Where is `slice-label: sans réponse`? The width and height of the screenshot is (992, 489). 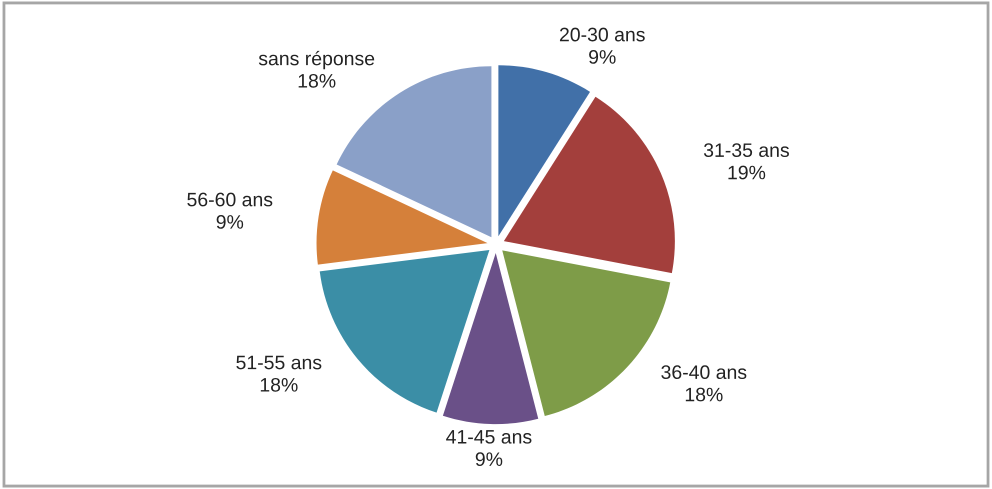
slice-label: sans réponse is located at coordinates (316, 60).